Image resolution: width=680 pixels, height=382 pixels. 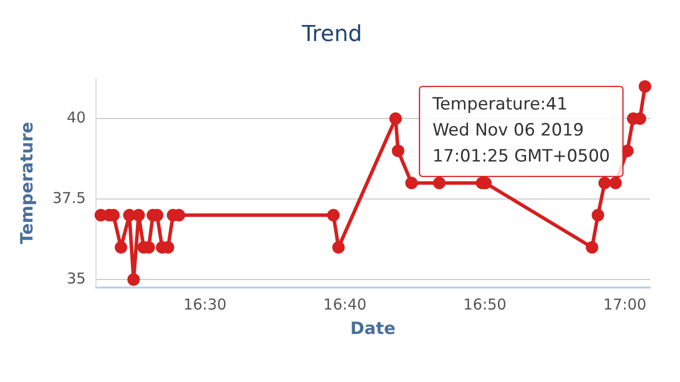 What do you see at coordinates (624, 304) in the screenshot?
I see `x-tick-label: 17:00` at bounding box center [624, 304].